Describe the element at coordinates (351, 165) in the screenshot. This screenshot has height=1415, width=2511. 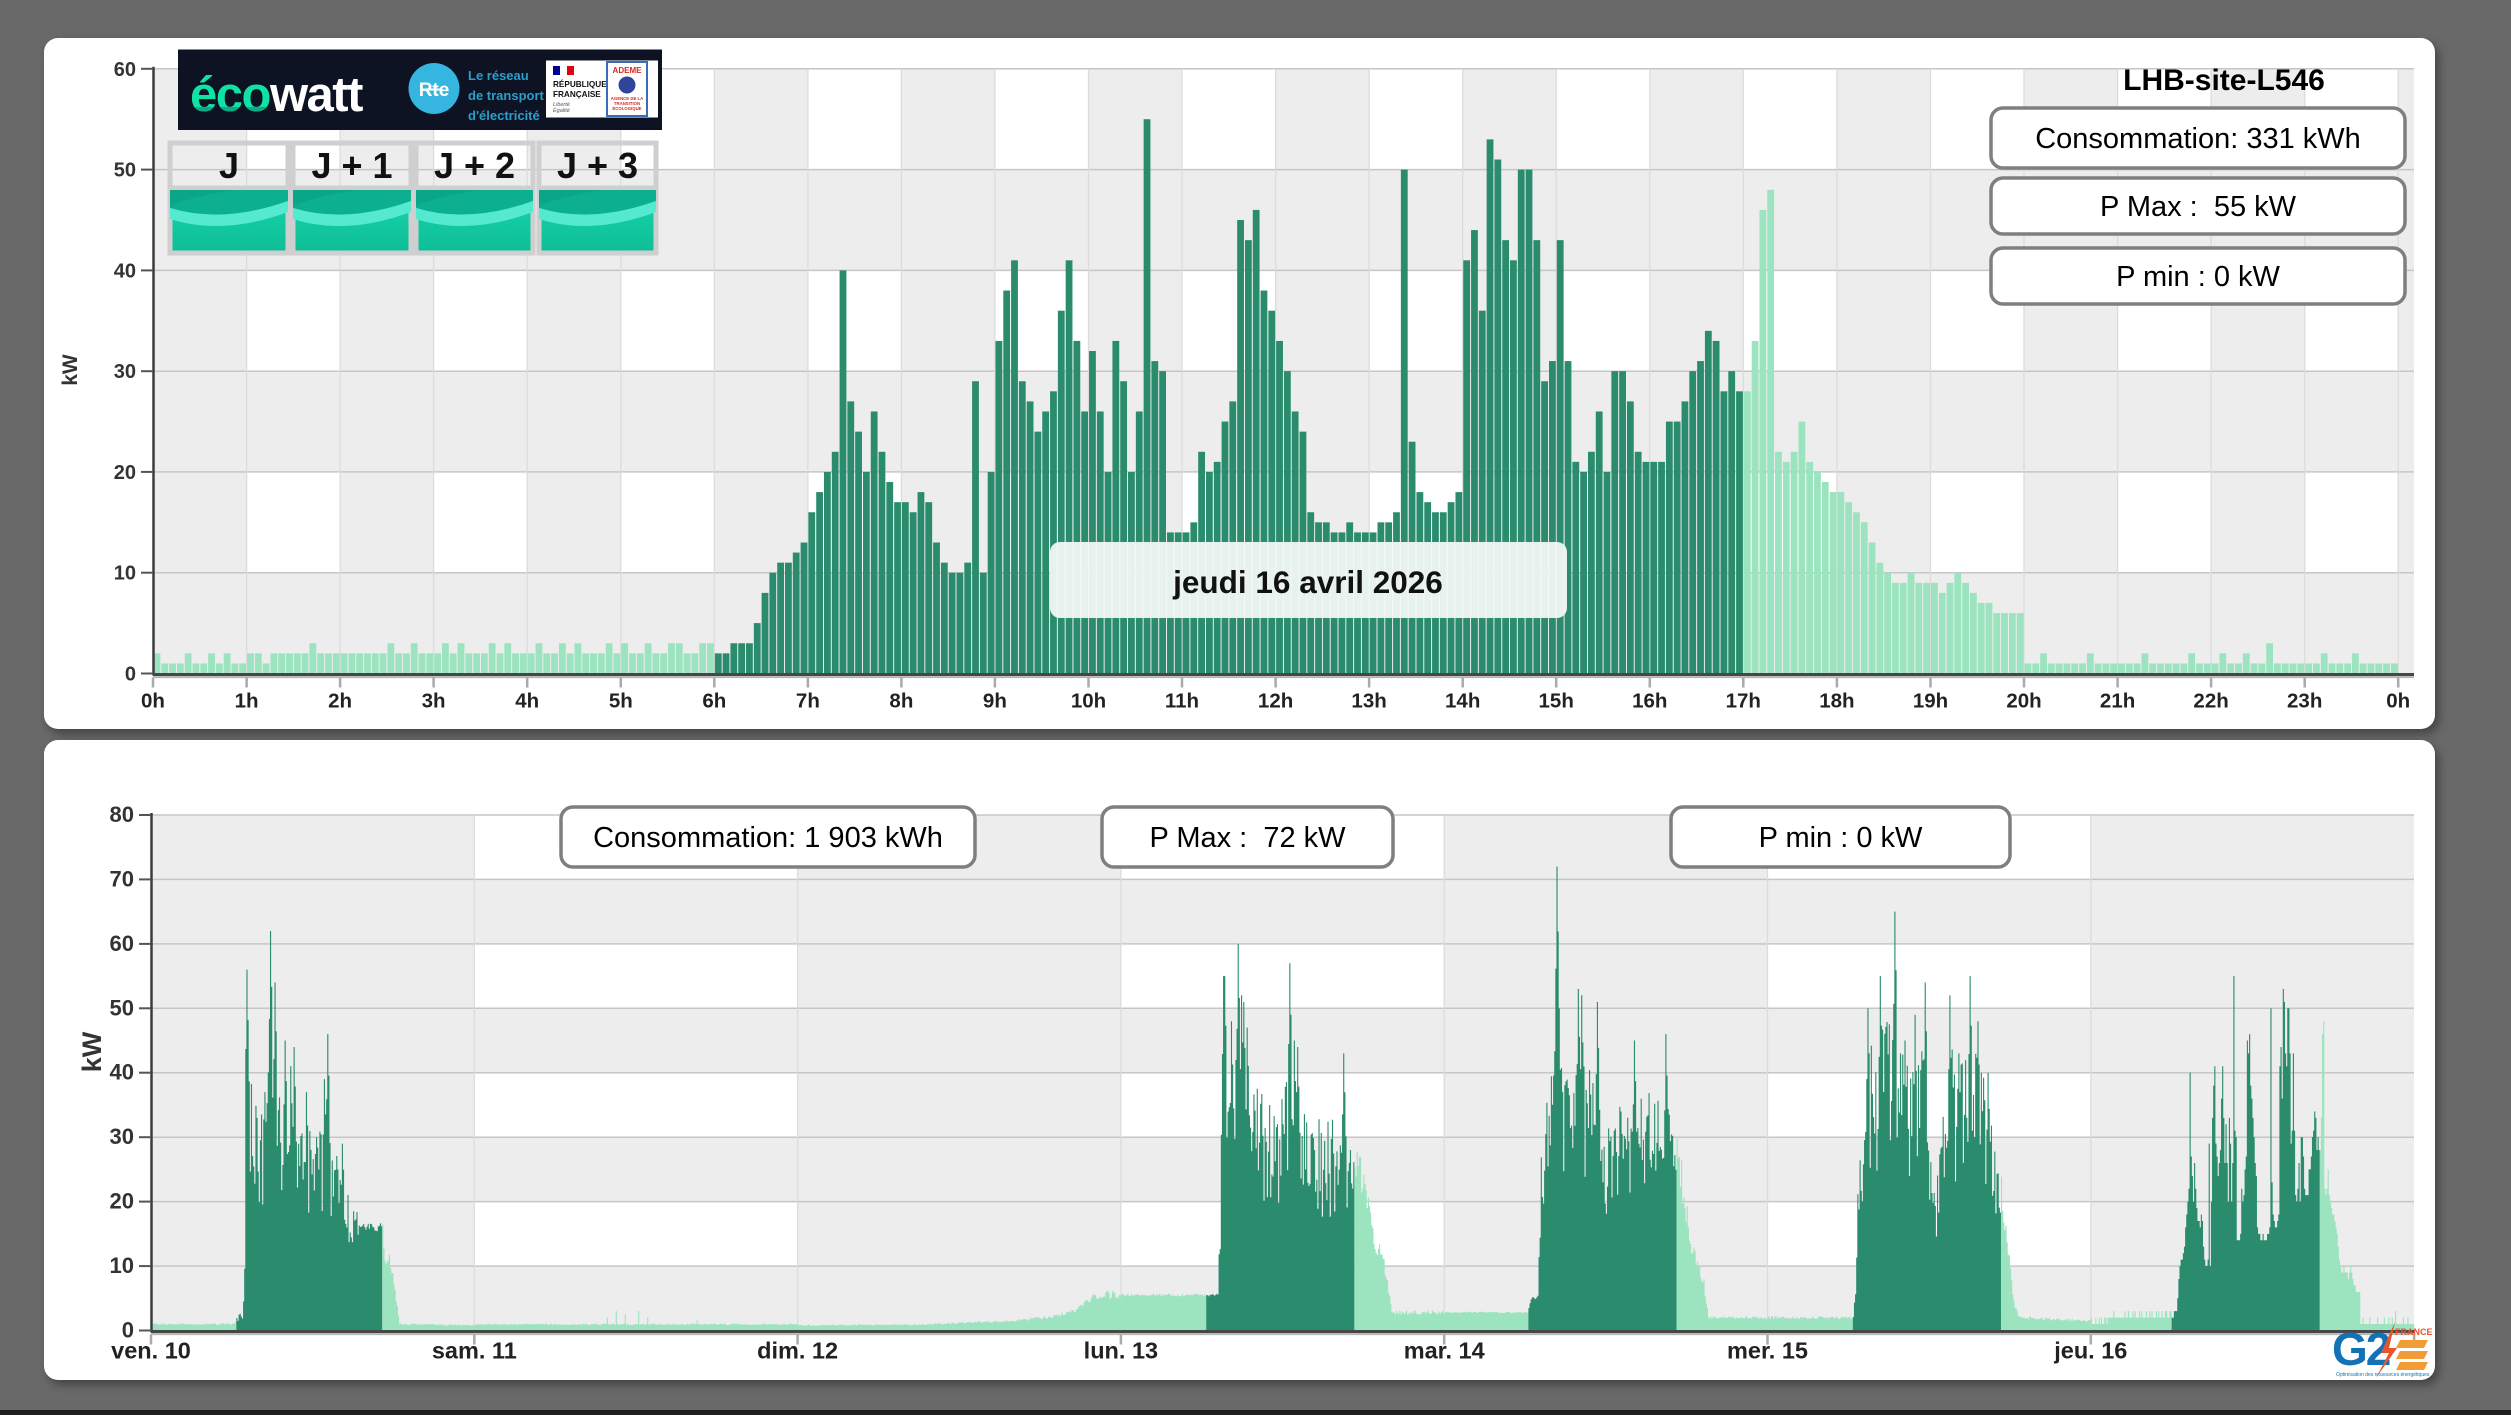
I see `svg-text: J + 1` at that location.